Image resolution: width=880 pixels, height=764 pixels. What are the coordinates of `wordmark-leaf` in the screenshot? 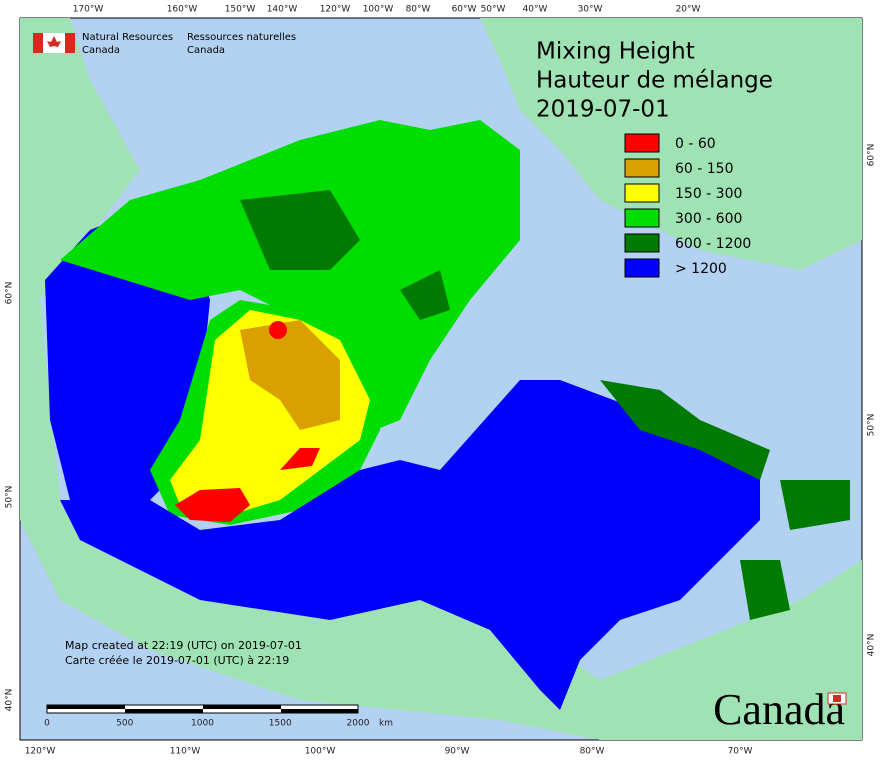 It's located at (837, 698).